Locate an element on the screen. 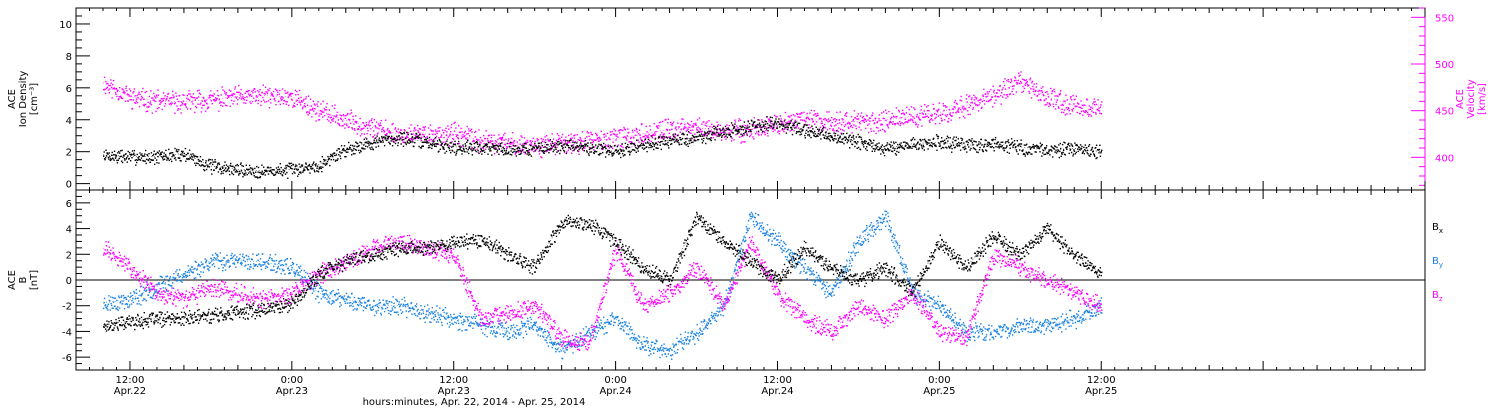 The height and width of the screenshot is (410, 1500). ion-density-tick-label: 6 is located at coordinates (69, 89).